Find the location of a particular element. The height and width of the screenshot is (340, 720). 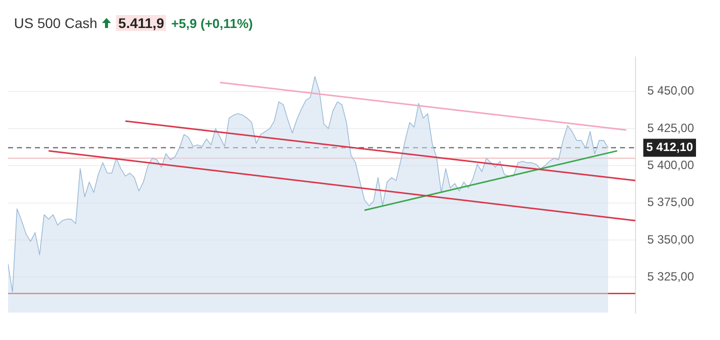

y-tick-label: 5 400,00 is located at coordinates (670, 165).